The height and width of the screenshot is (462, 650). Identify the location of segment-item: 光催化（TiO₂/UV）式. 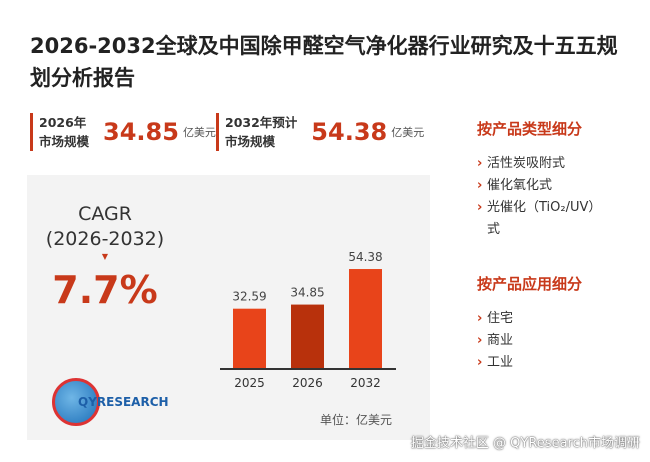
(544, 219).